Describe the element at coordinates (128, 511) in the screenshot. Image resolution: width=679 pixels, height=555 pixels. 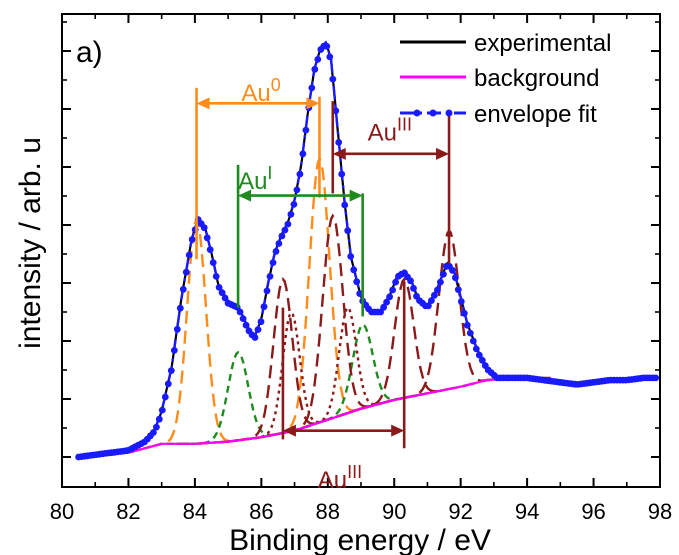
I see `x-tick-label: 82` at that location.